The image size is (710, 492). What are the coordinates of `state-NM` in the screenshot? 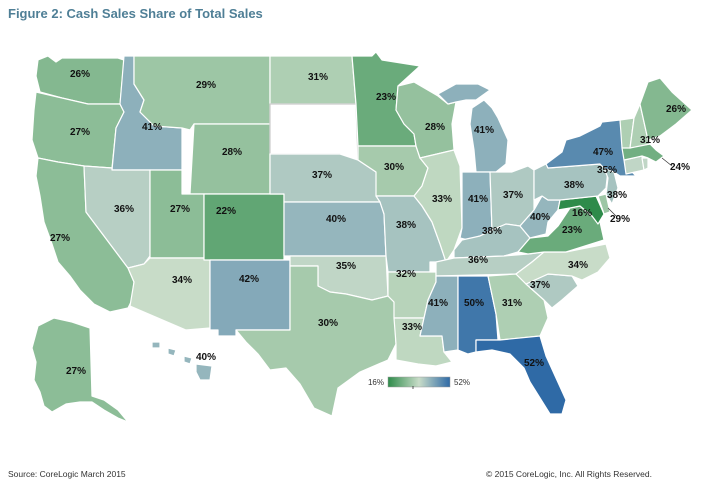 It's located at (250, 298).